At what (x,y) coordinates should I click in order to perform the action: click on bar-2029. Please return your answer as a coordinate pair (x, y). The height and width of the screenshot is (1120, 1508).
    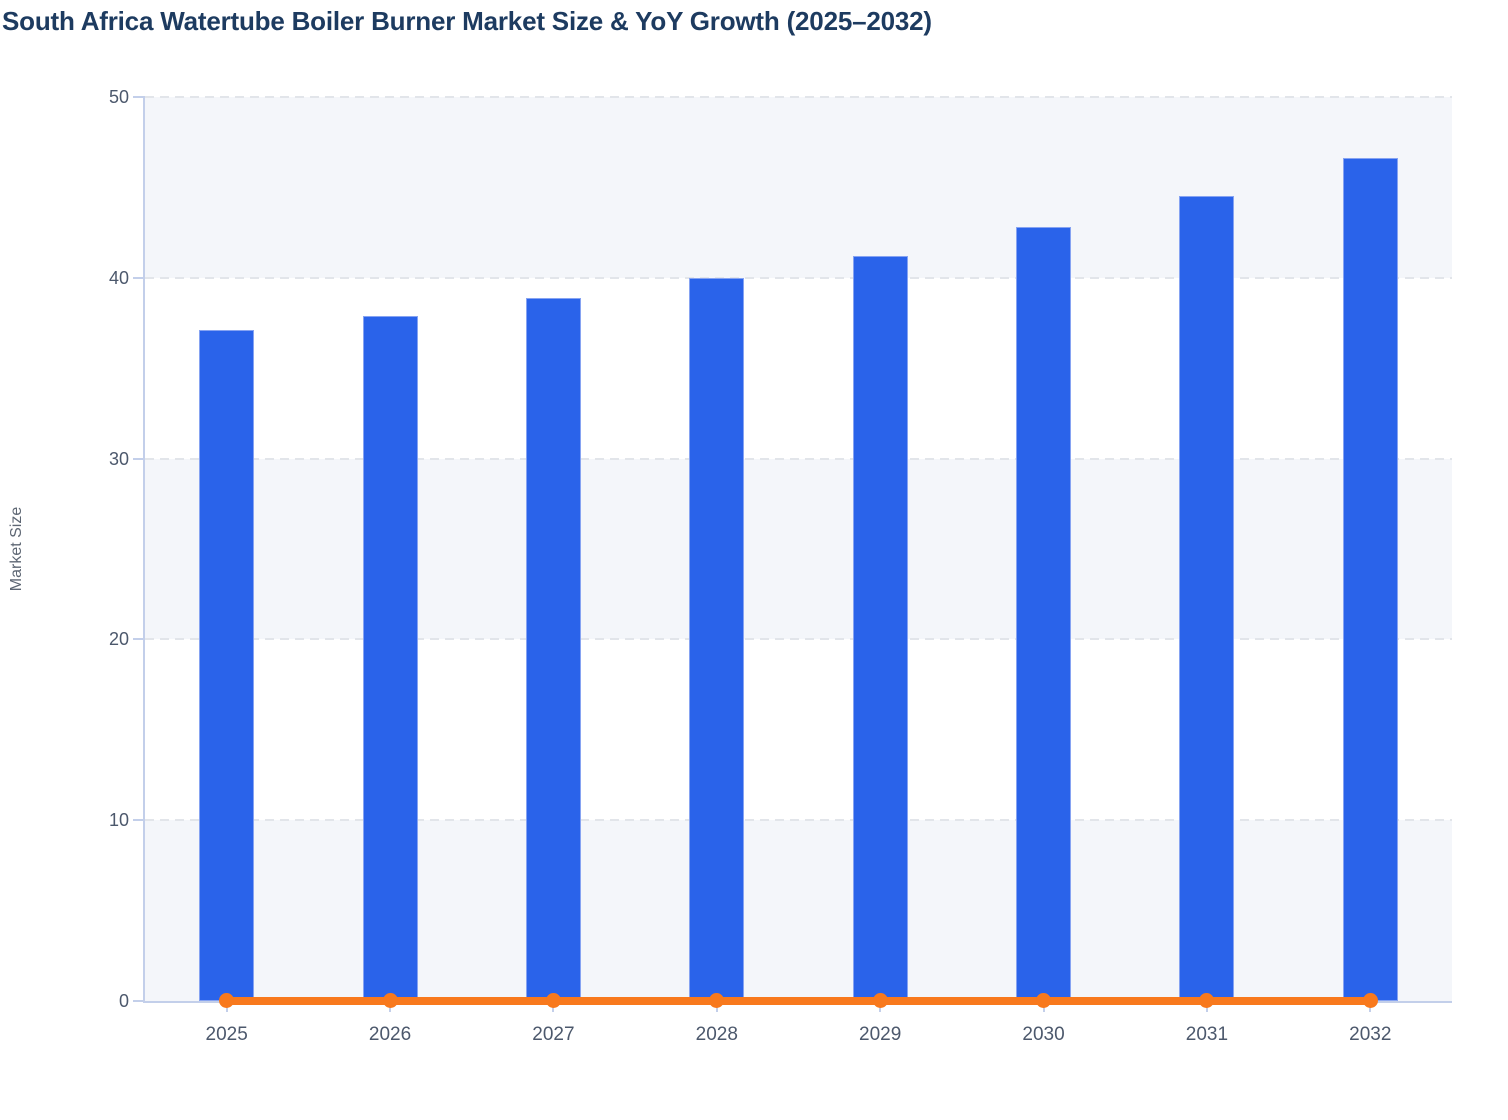
    Looking at the image, I should click on (880, 628).